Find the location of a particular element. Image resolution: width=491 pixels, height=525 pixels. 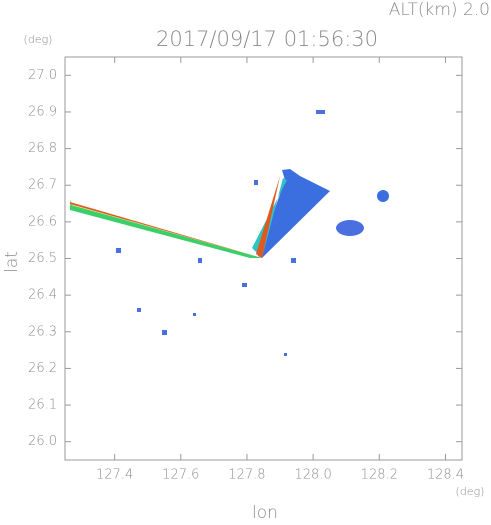

y-tick-label: 26.3 is located at coordinates (42, 331).